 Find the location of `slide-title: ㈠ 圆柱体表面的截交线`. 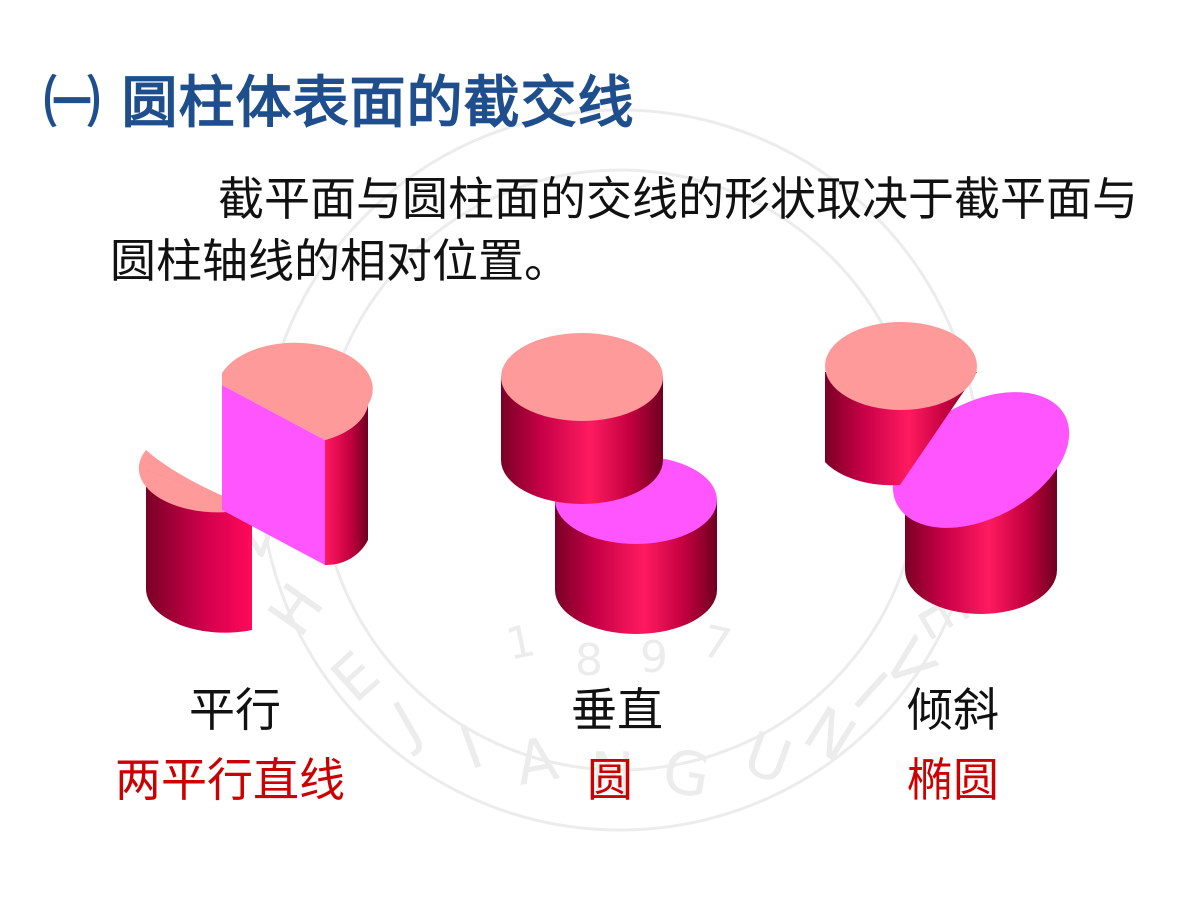

slide-title: ㈠ 圆柱体表面的截交线 is located at coordinates (339, 103).